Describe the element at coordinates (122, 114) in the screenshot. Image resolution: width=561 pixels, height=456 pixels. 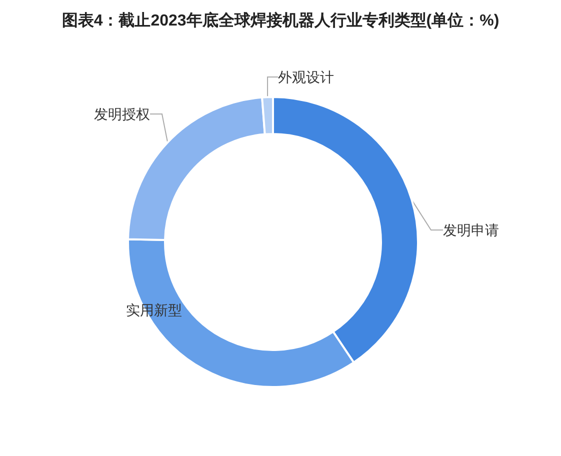
I see `slice-label: 发明授权` at that location.